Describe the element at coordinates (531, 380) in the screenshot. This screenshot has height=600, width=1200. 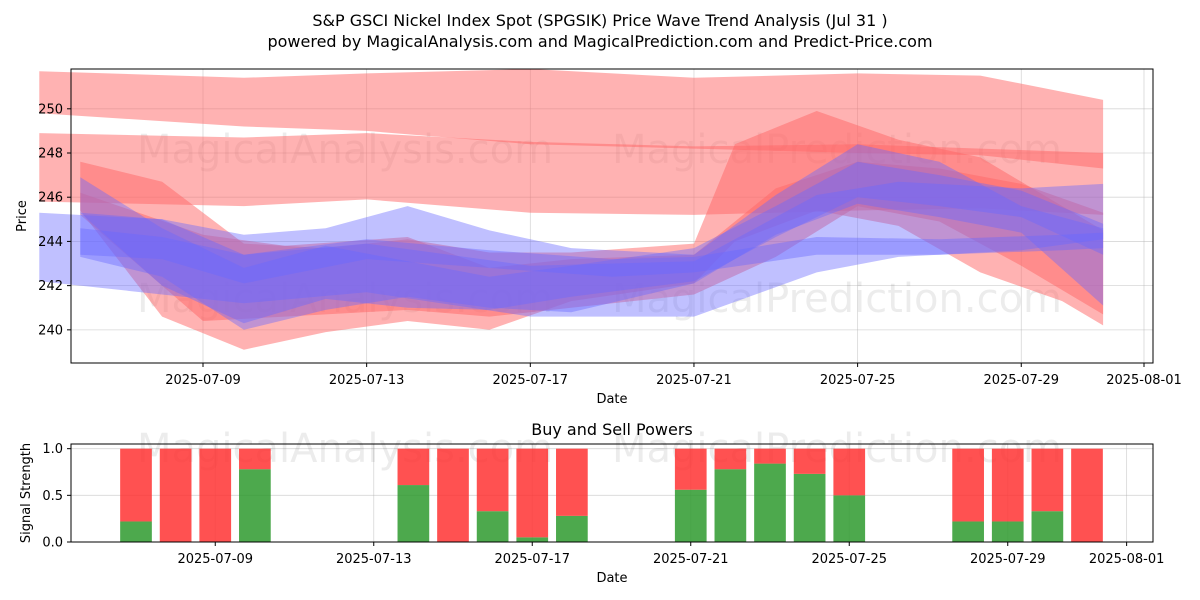
I see `price-x-tick-label: 2025-07-17` at that location.